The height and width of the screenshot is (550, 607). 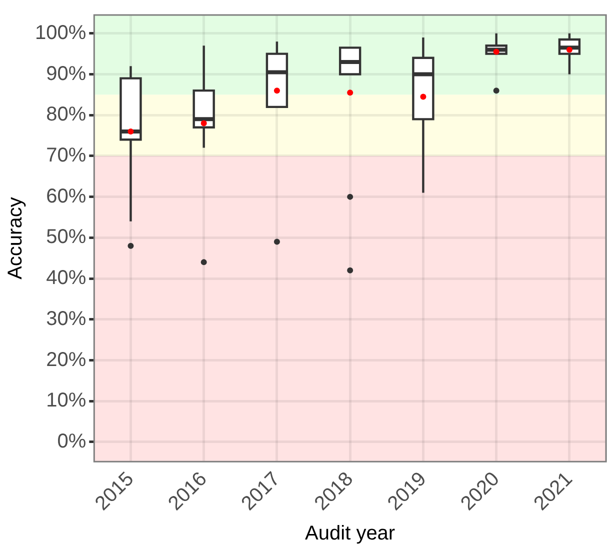 What do you see at coordinates (60, 33) in the screenshot?
I see `y-tick-label: 100%` at bounding box center [60, 33].